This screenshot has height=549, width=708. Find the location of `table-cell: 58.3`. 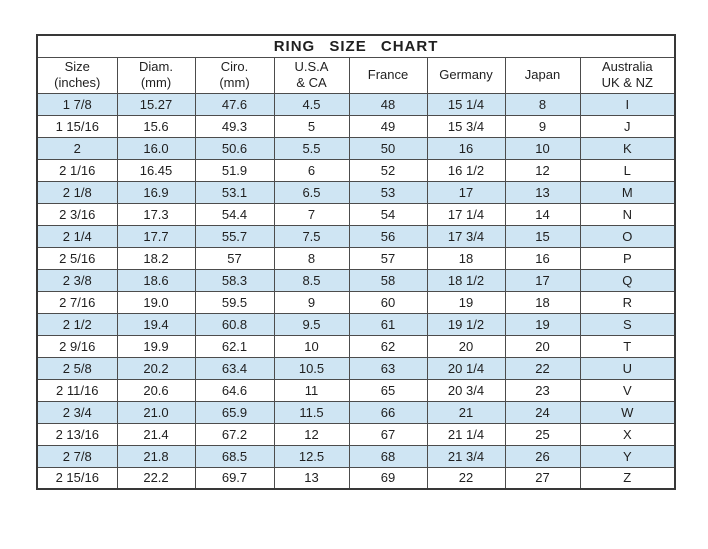

table-cell: 58.3 is located at coordinates (234, 280).